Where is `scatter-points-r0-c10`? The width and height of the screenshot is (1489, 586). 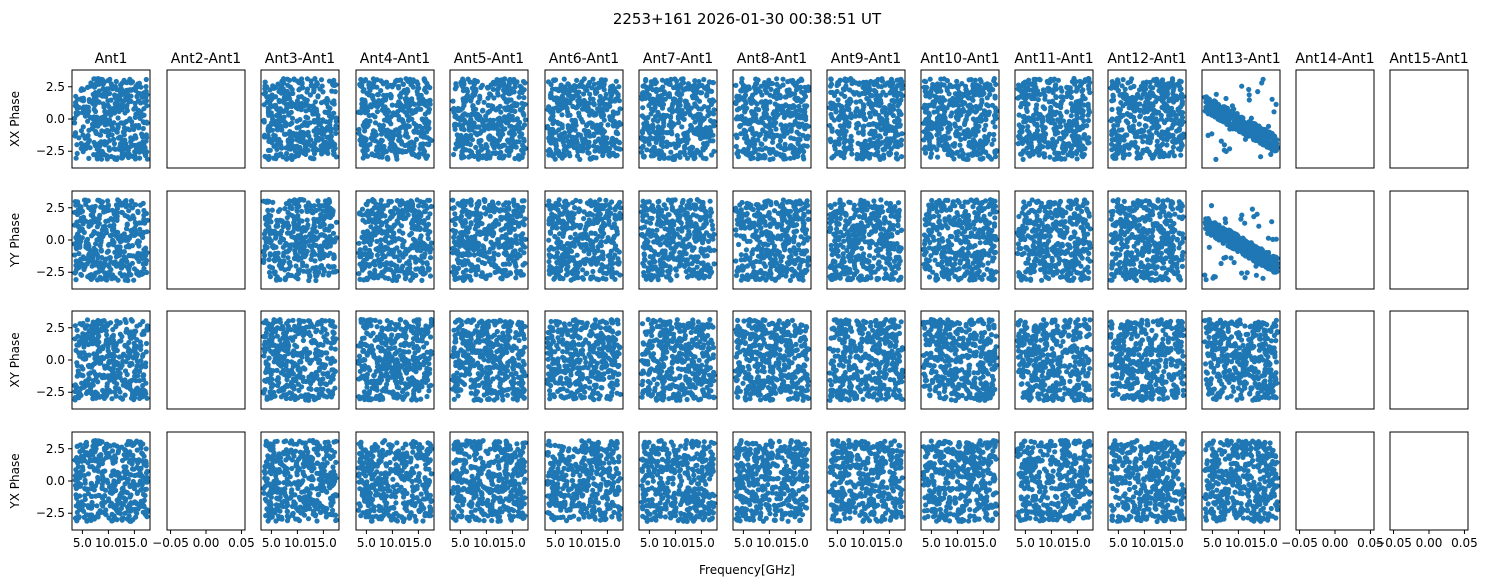 scatter-points-r0-c10 is located at coordinates (1054, 118).